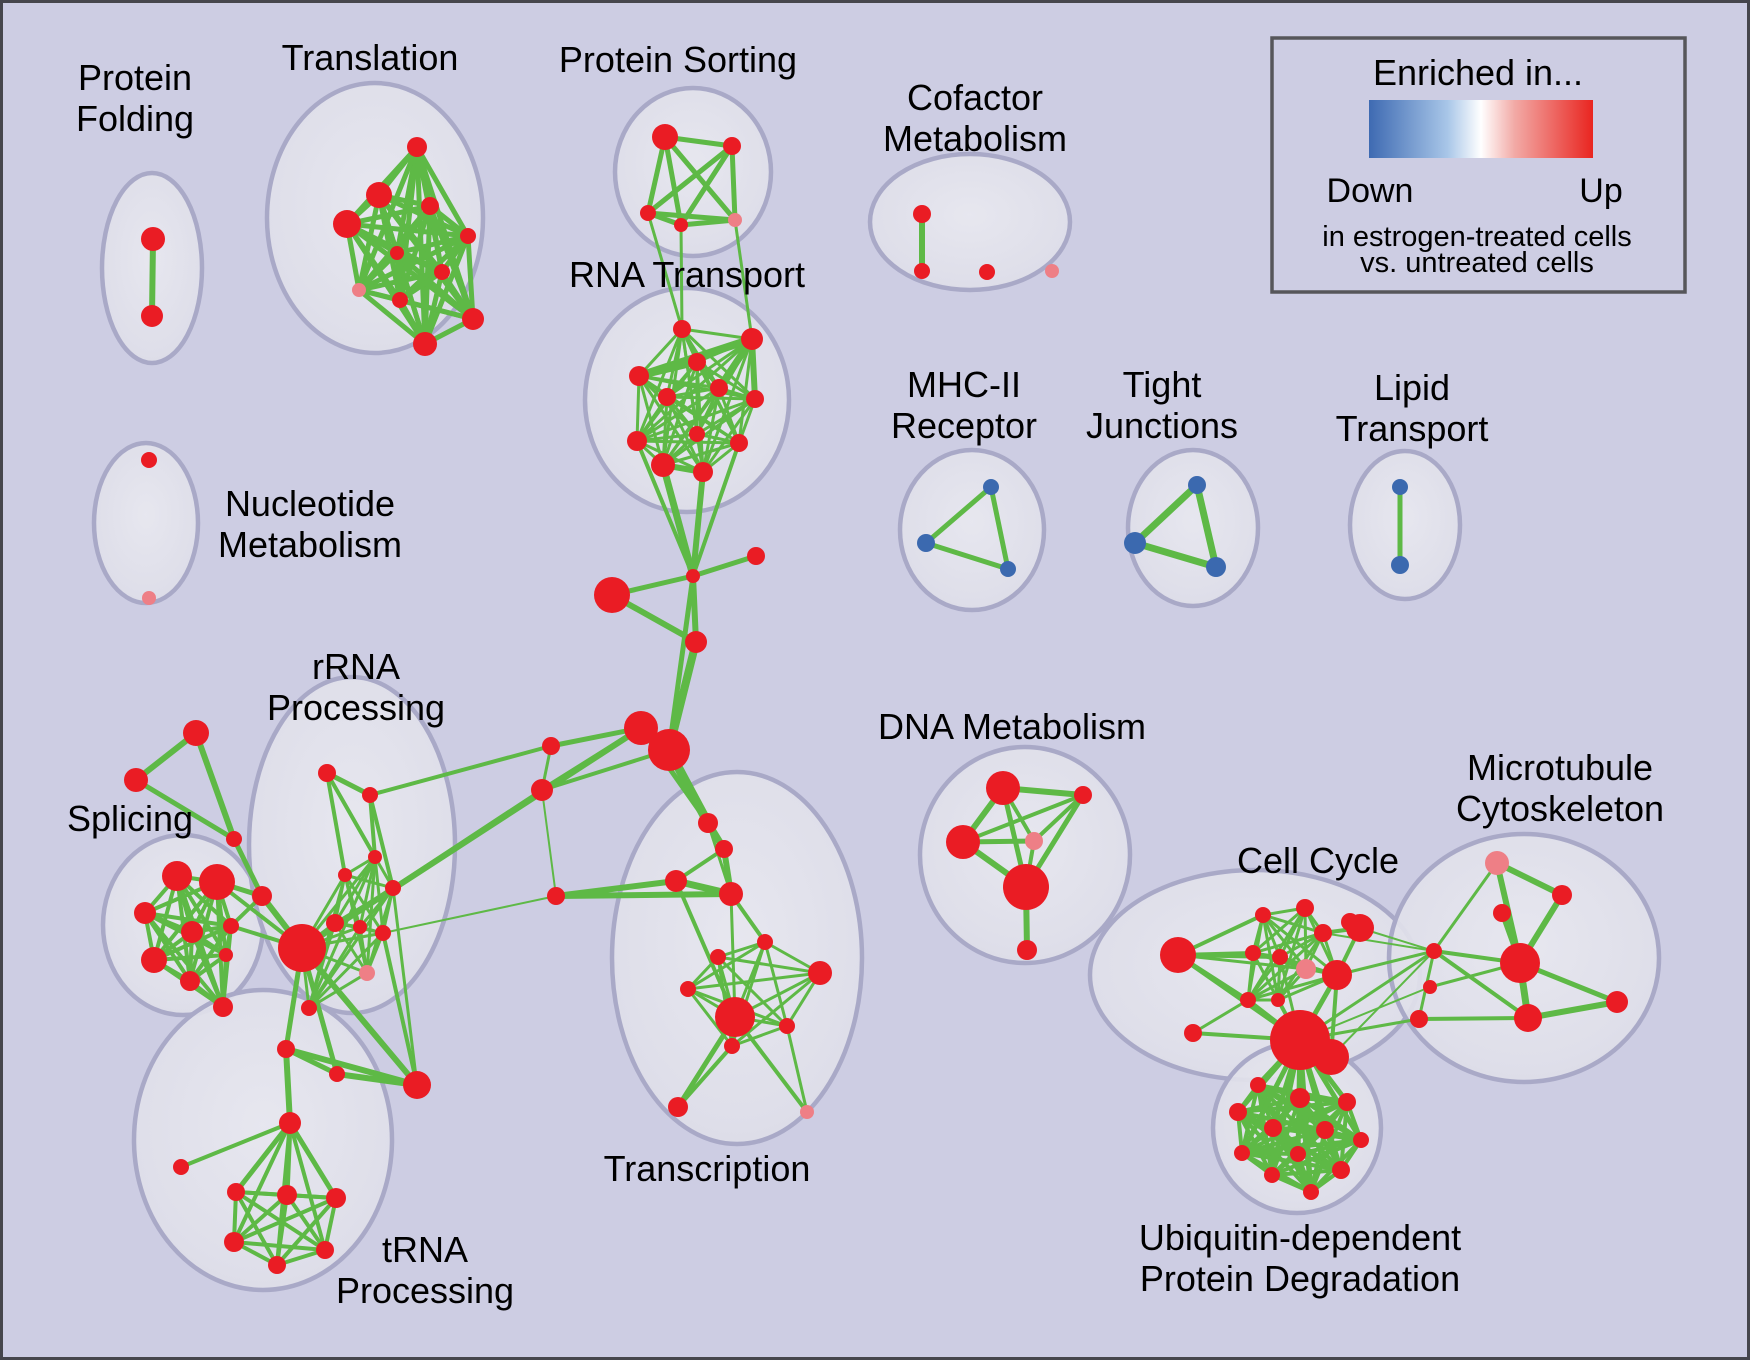 Image resolution: width=1750 pixels, height=1360 pixels. I want to click on network-node-cc13, so click(1331, 1057).